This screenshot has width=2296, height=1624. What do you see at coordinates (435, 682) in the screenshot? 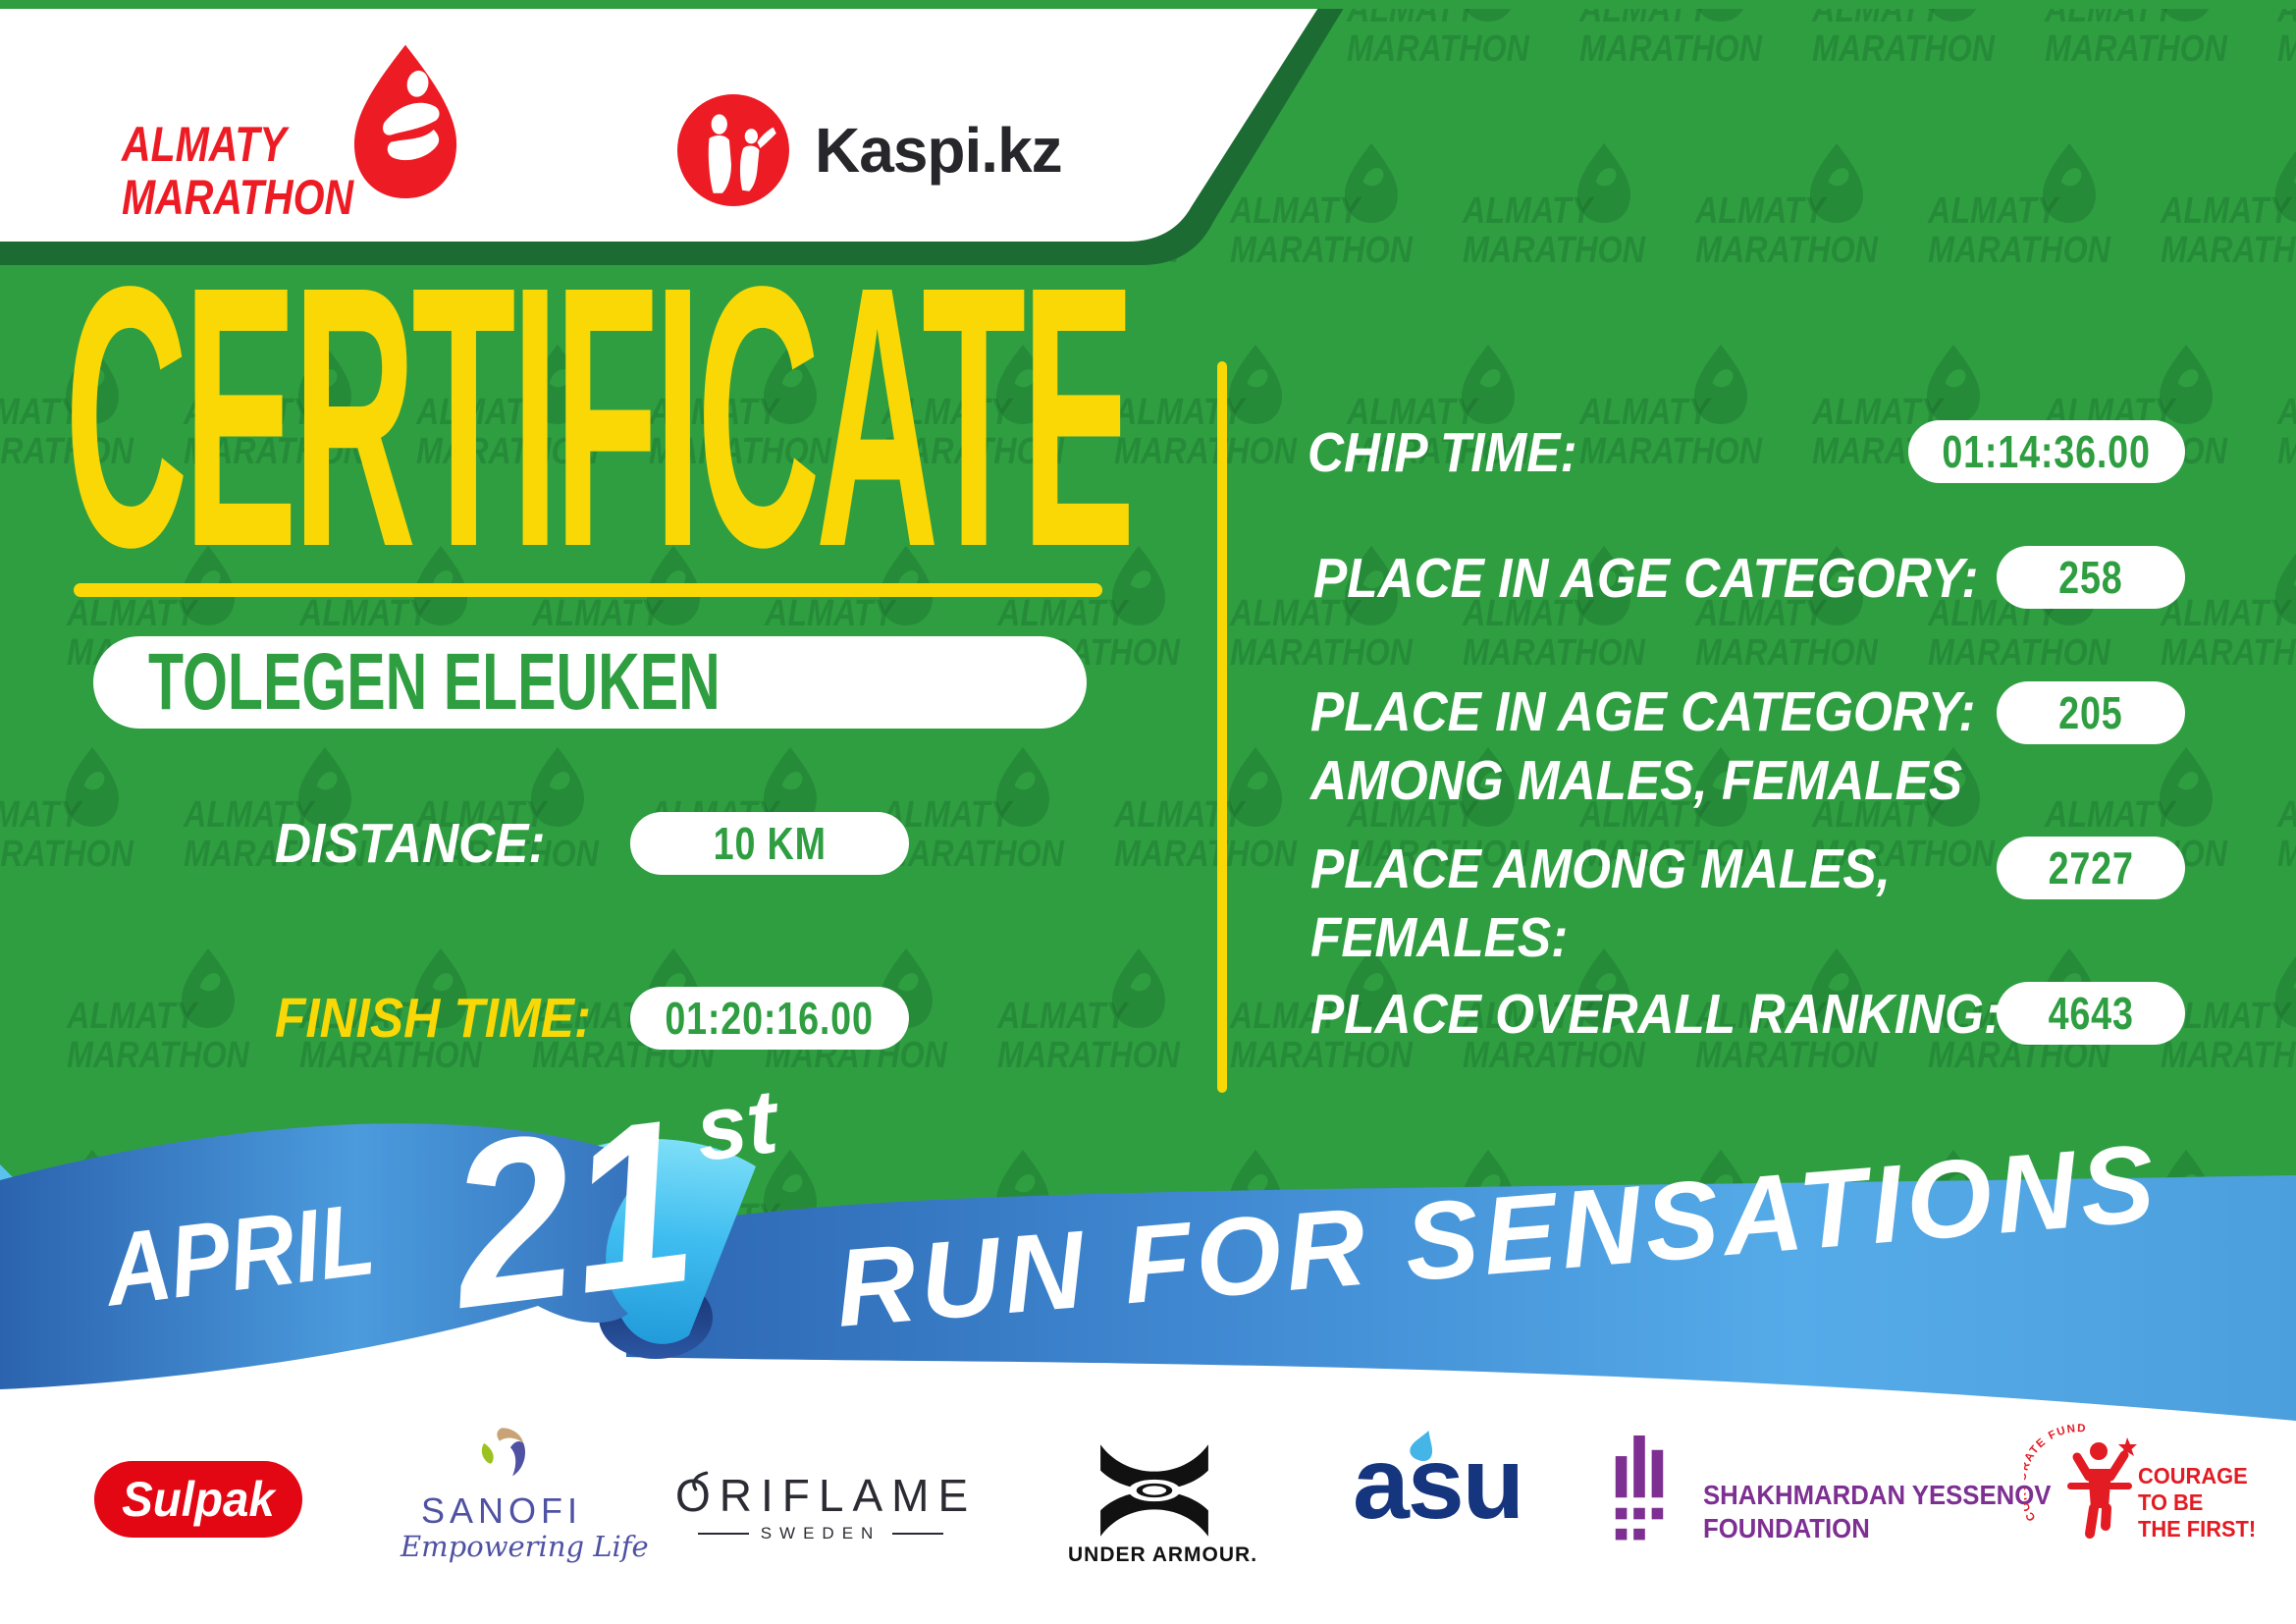
I see `participant-name: TOLEGEN ELEUKEN` at bounding box center [435, 682].